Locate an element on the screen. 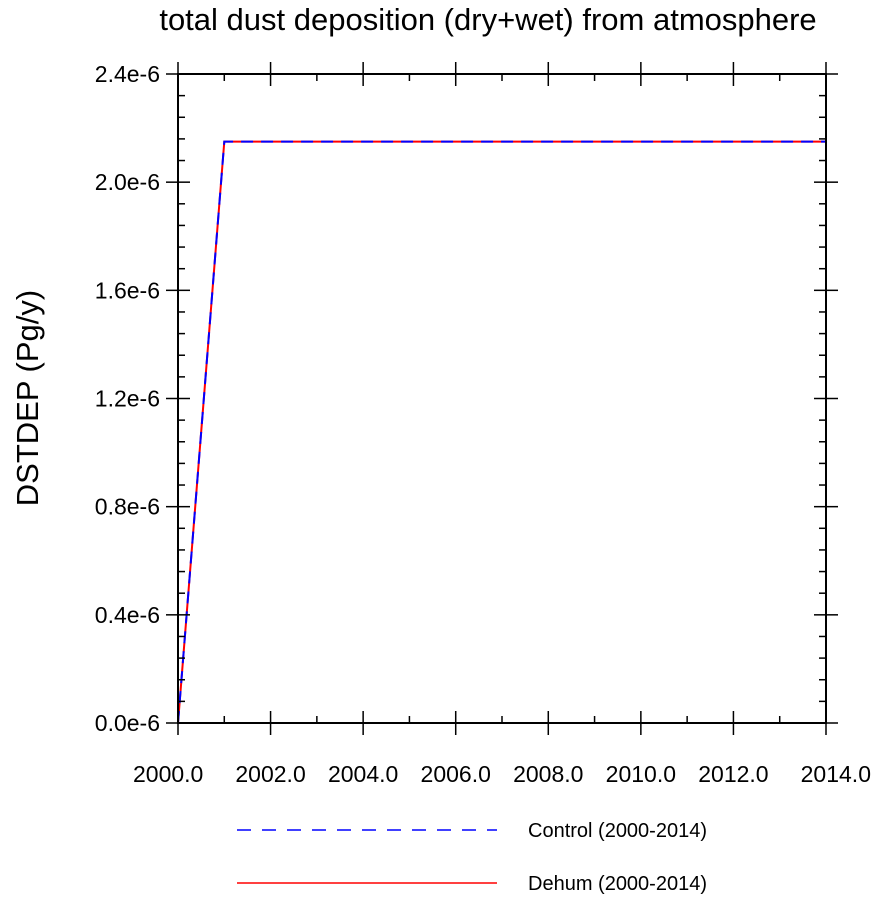 Image resolution: width=895 pixels, height=897 pixels. x-tick-label: 2014.0 is located at coordinates (836, 774).